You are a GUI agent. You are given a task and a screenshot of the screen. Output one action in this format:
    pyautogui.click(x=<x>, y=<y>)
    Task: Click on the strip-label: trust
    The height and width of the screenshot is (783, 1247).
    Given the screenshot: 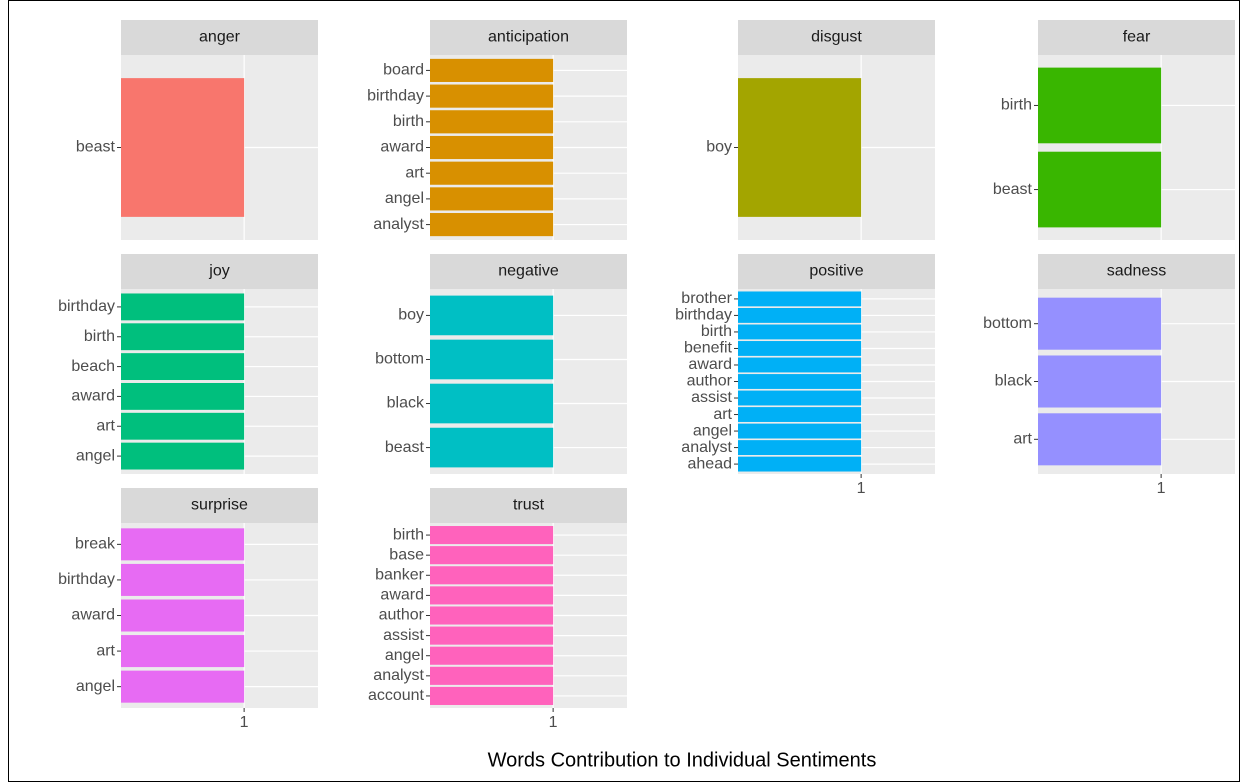 What is the action you would take?
    pyautogui.click(x=529, y=505)
    